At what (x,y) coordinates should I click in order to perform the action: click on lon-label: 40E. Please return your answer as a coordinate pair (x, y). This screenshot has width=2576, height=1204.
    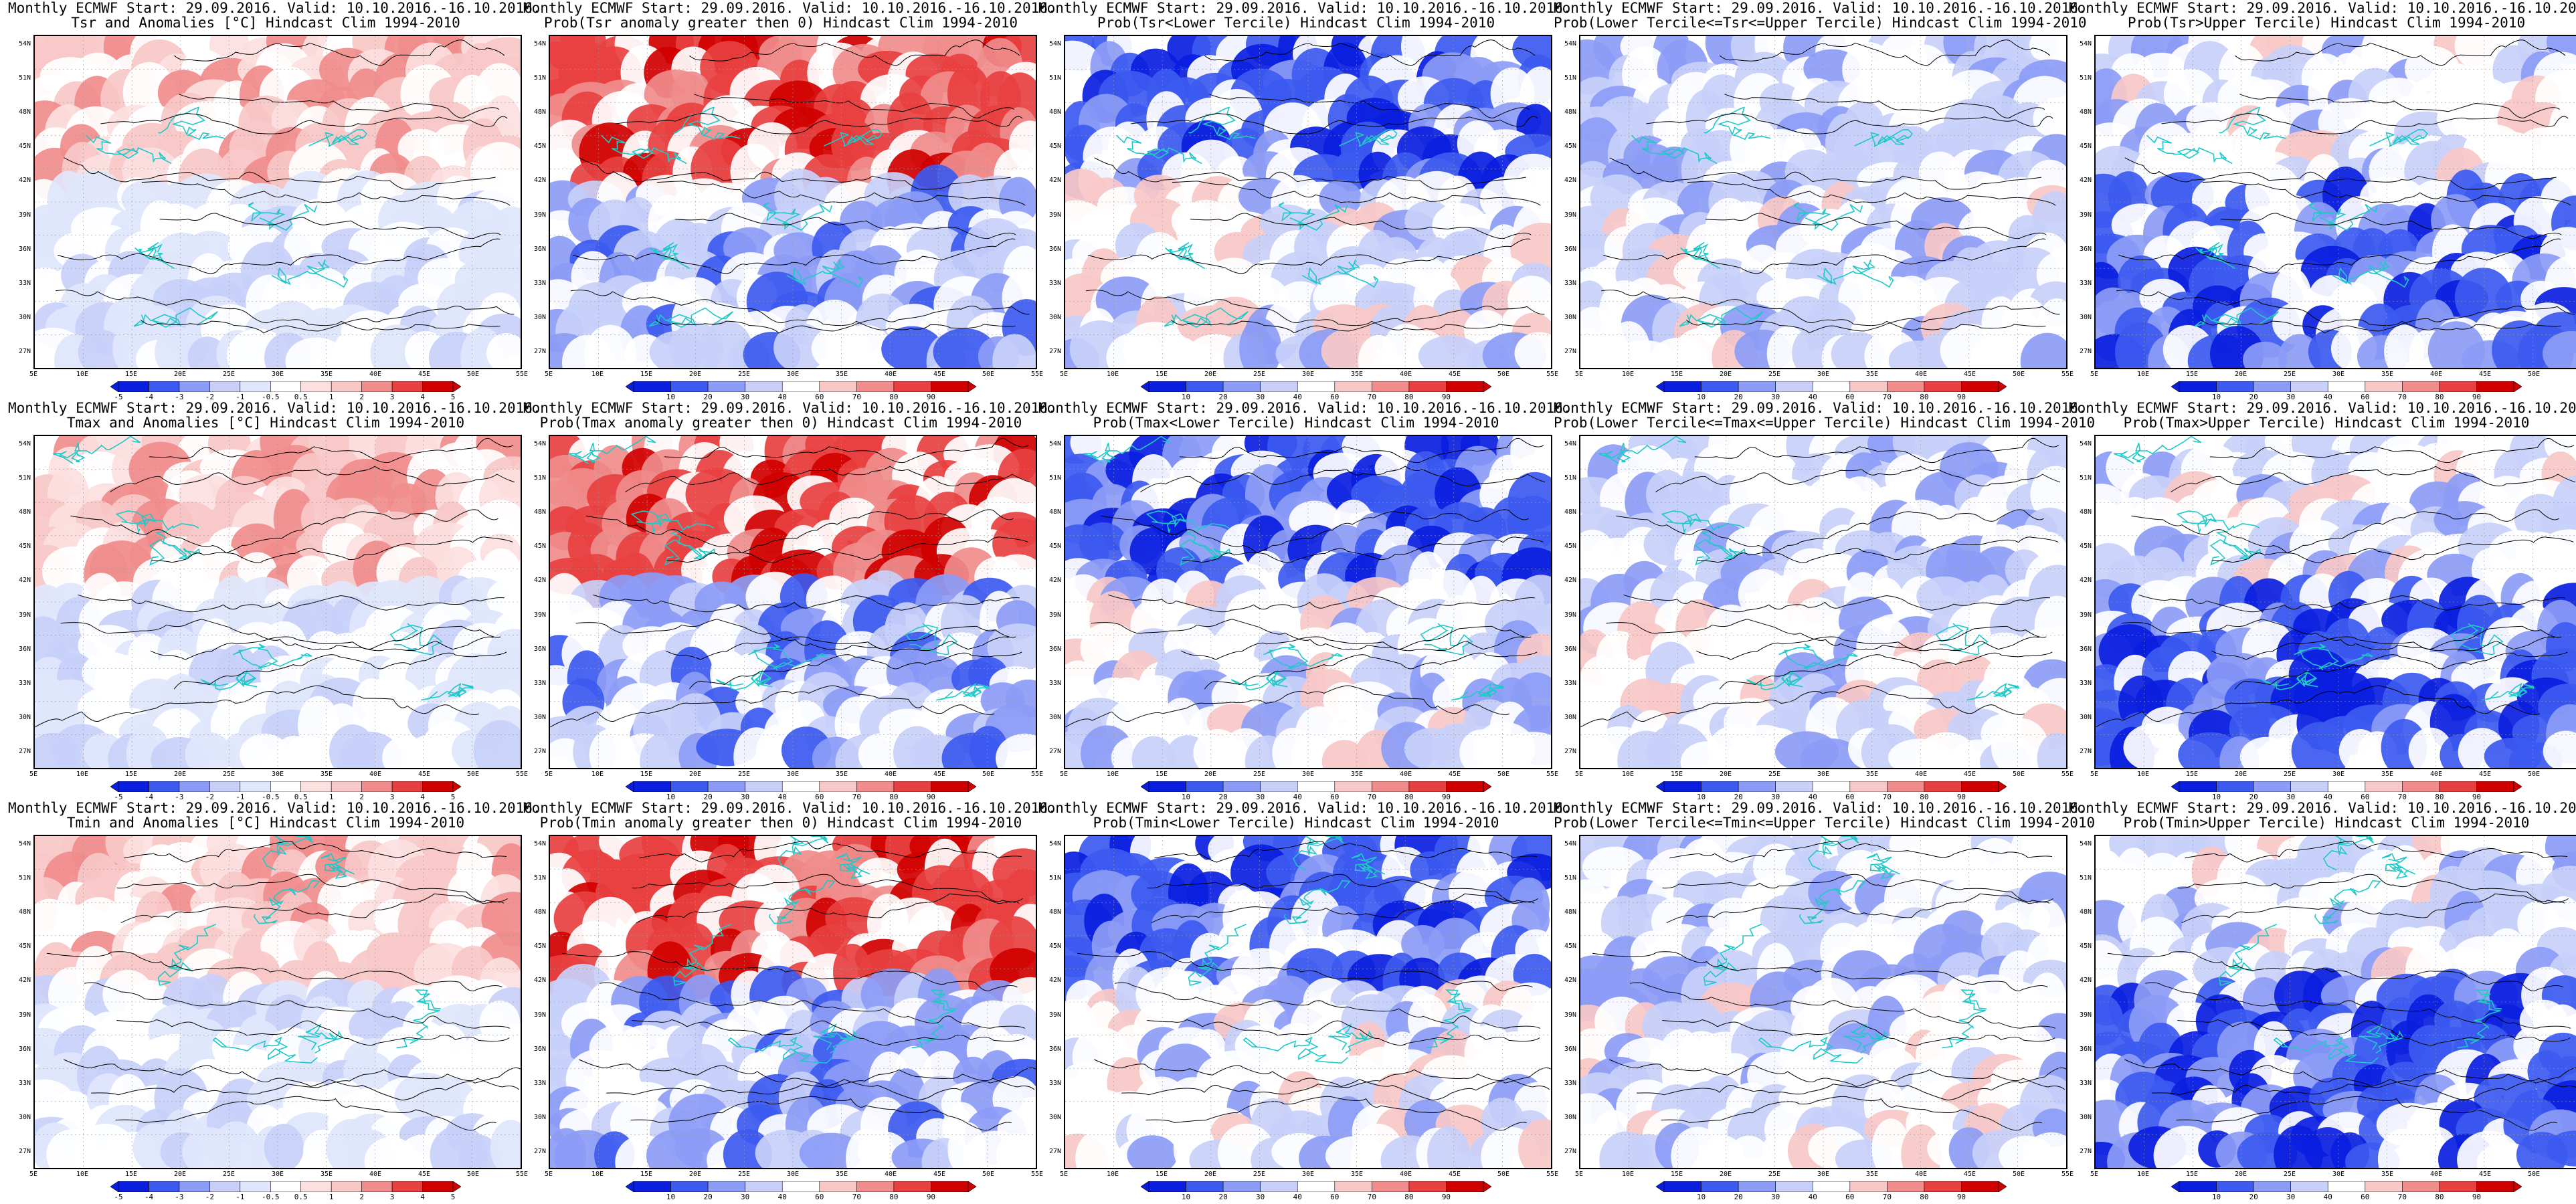
    Looking at the image, I should click on (376, 774).